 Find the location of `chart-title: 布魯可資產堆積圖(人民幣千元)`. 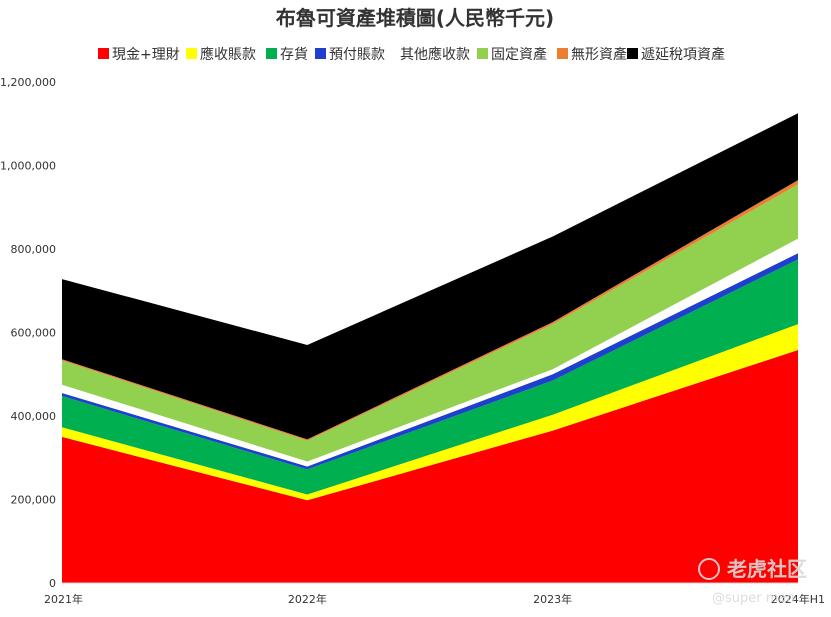

chart-title: 布魯可資產堆積圖(人民幣千元) is located at coordinates (415, 18).